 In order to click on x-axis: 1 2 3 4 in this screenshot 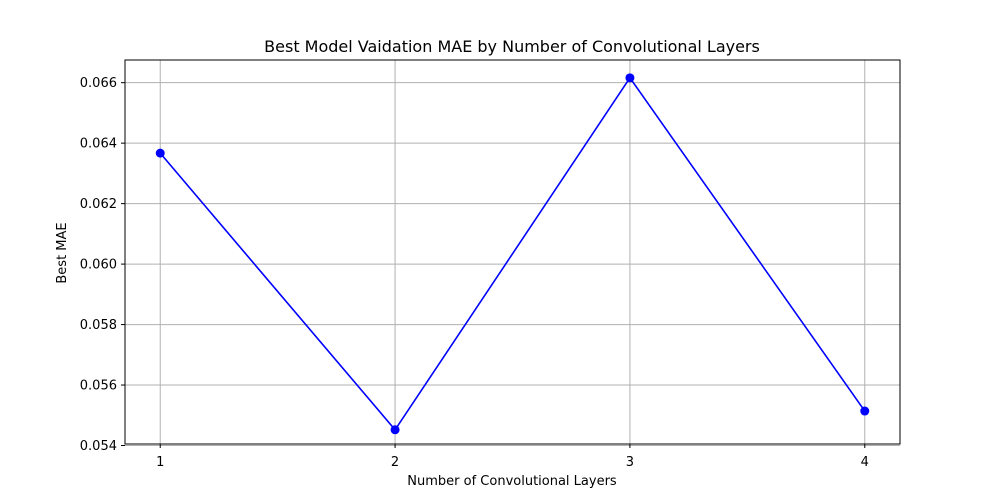, I will do `click(512, 457)`.